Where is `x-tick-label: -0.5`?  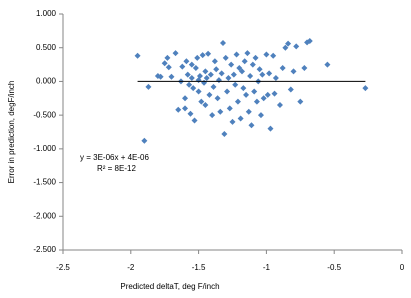
x-tick-label: -0.5 is located at coordinates (334, 267).